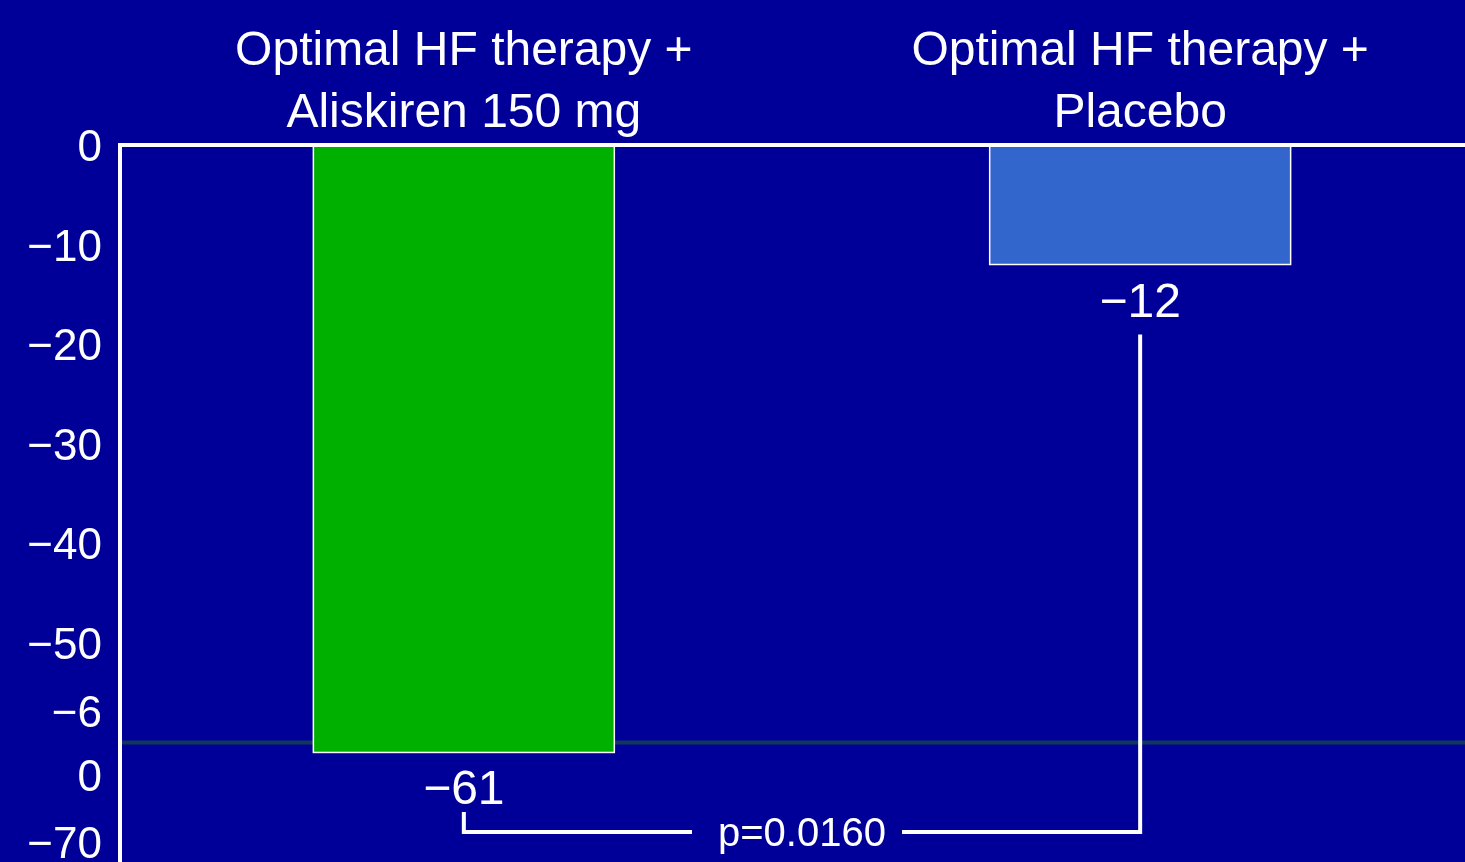 This screenshot has width=1465, height=862. What do you see at coordinates (464, 79) in the screenshot?
I see `x-tick-label: Optimal HF therapy + Aliskiren 150 mg` at bounding box center [464, 79].